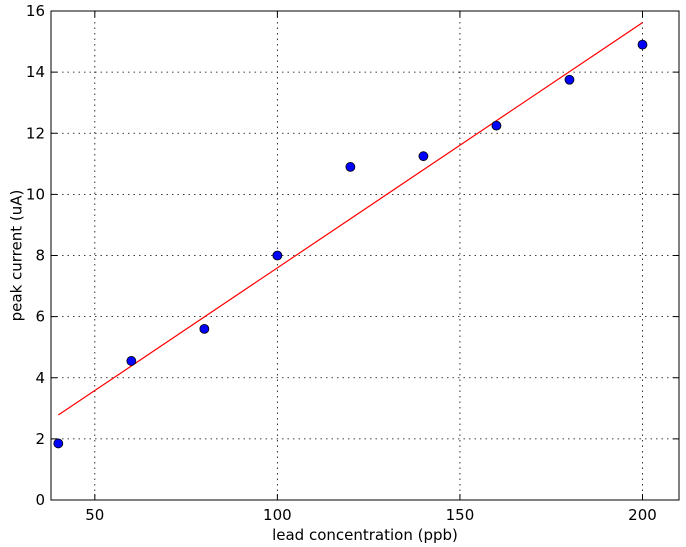 The width and height of the screenshot is (686, 547). I want to click on y-tick-label: 16, so click(35, 11).